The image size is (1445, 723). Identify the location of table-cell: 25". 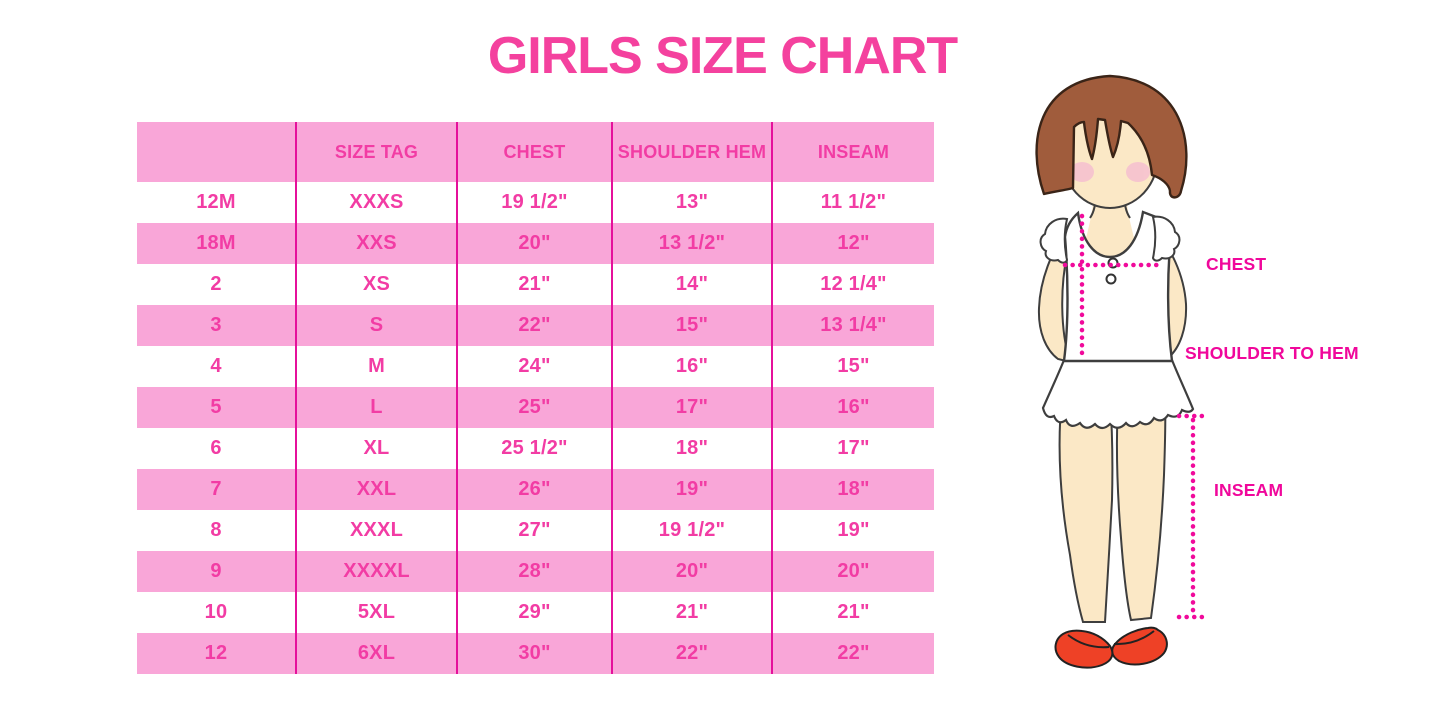
(535, 407).